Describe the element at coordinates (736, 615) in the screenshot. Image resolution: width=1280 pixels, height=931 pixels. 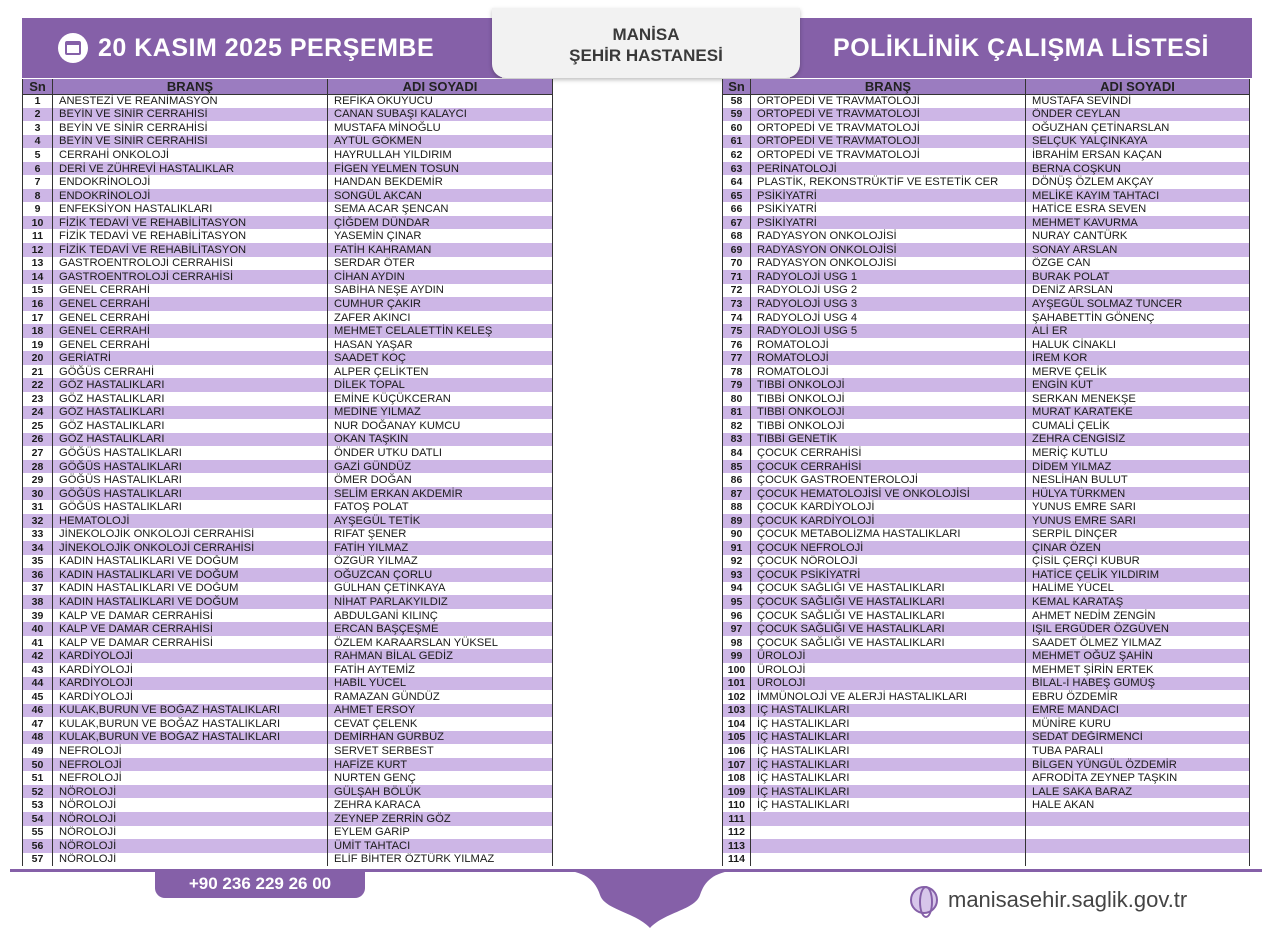
I see `cell-sn: 96` at that location.